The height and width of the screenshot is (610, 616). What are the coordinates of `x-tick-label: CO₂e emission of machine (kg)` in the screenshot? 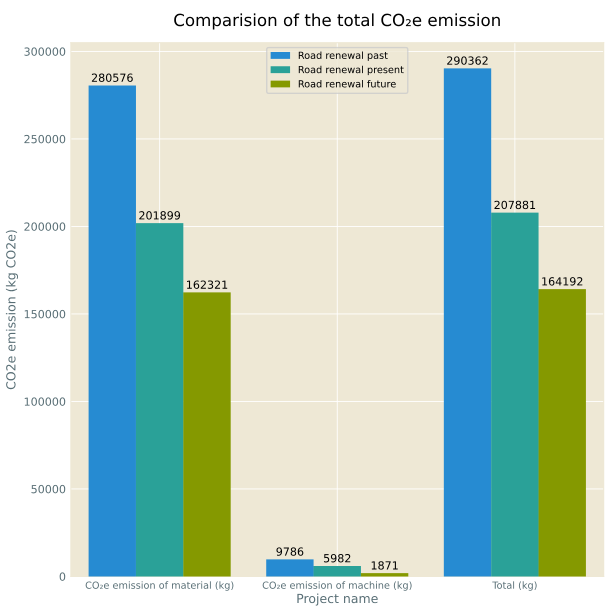 It's located at (337, 586).